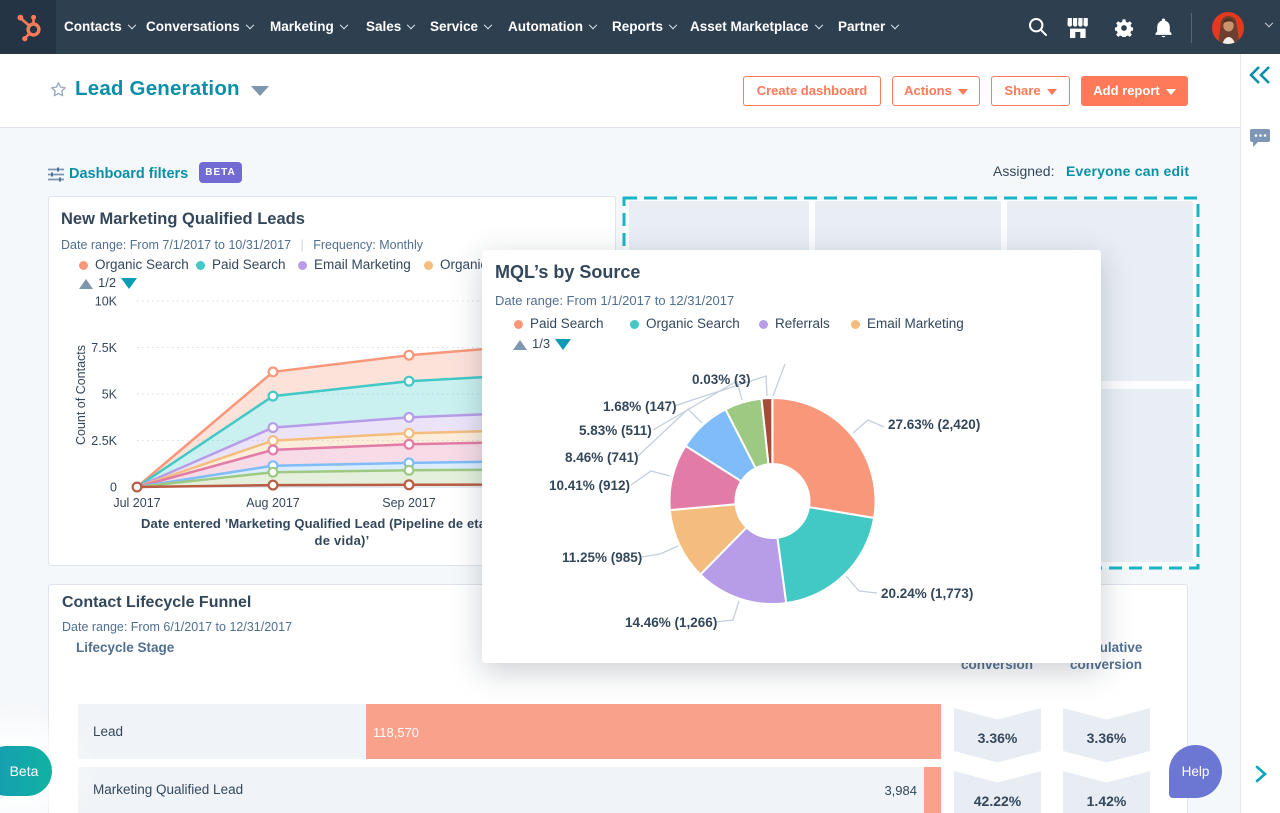 The height and width of the screenshot is (813, 1280). Describe the element at coordinates (602, 557) in the screenshot. I see `svg-text: 11.25% (985)` at that location.